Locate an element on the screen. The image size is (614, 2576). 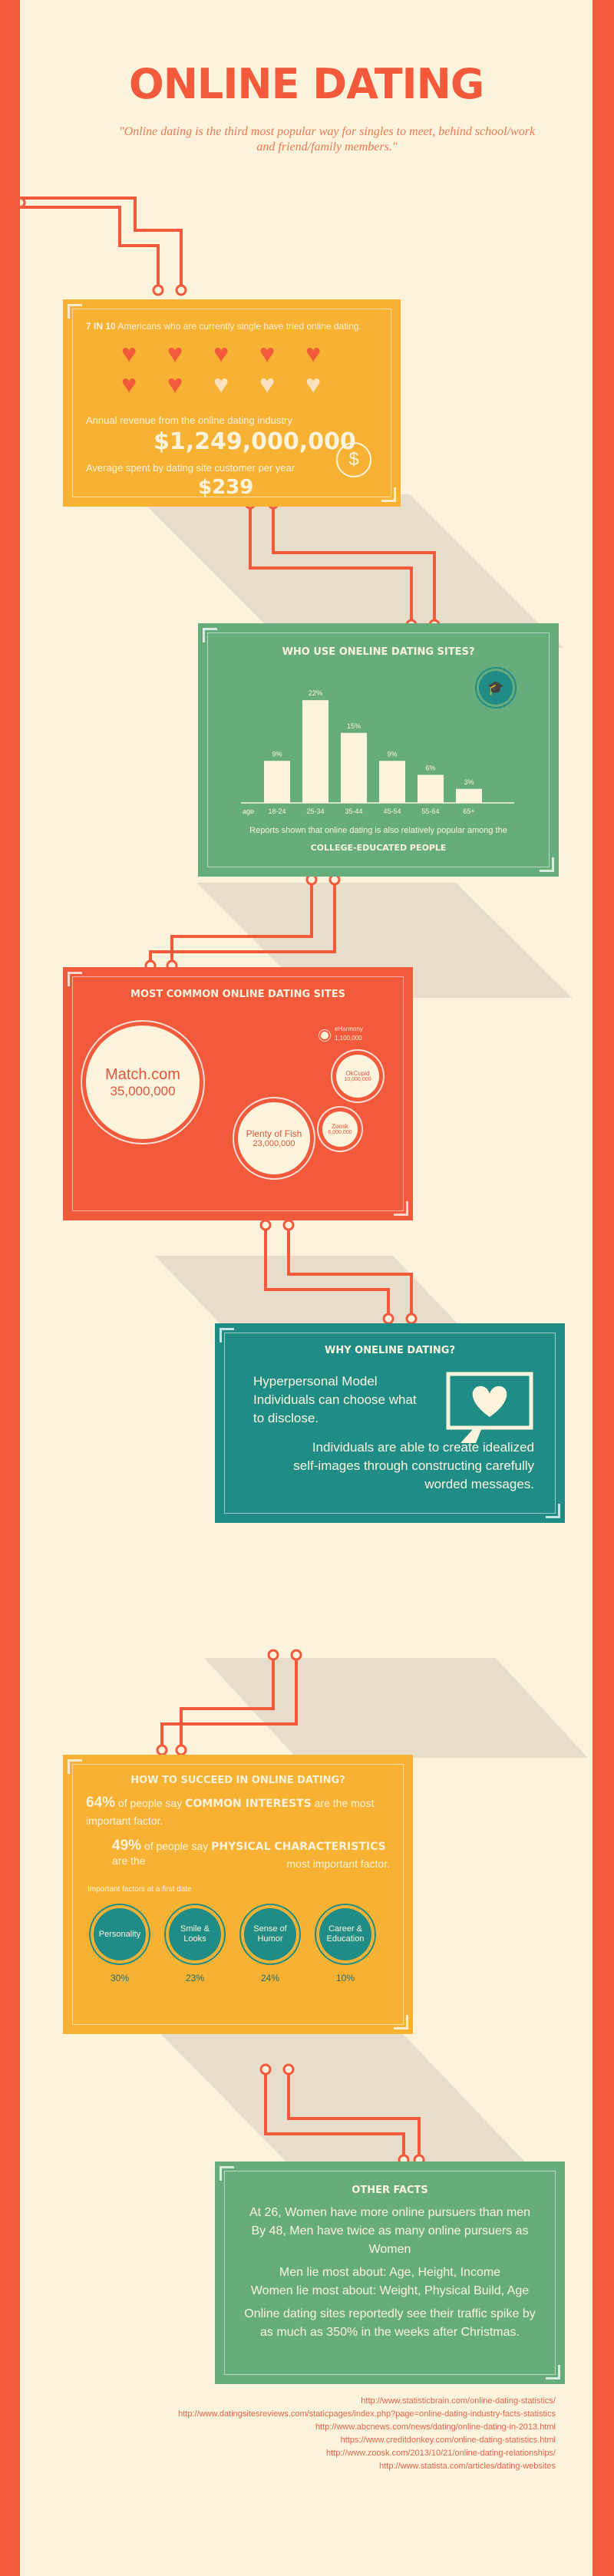
zoosk-name: Zoosk is located at coordinates (340, 1126).